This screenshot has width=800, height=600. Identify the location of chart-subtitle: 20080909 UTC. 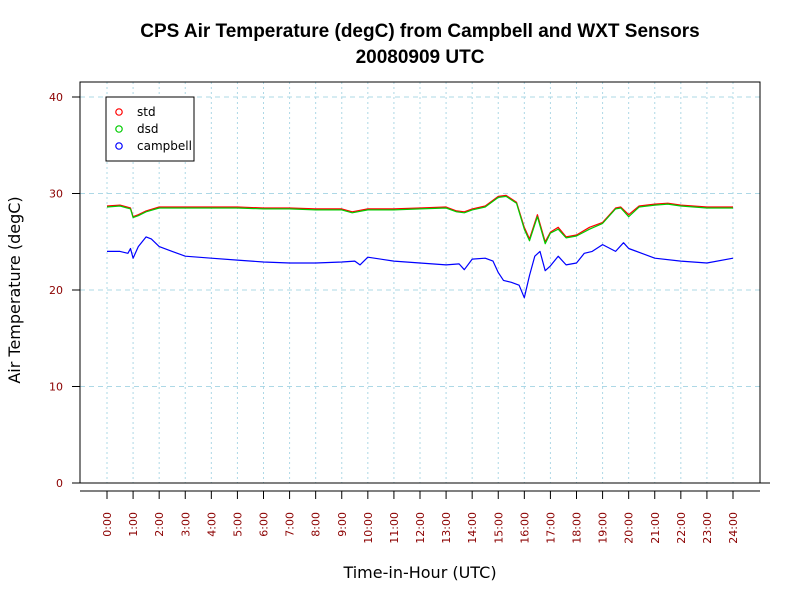
(420, 57).